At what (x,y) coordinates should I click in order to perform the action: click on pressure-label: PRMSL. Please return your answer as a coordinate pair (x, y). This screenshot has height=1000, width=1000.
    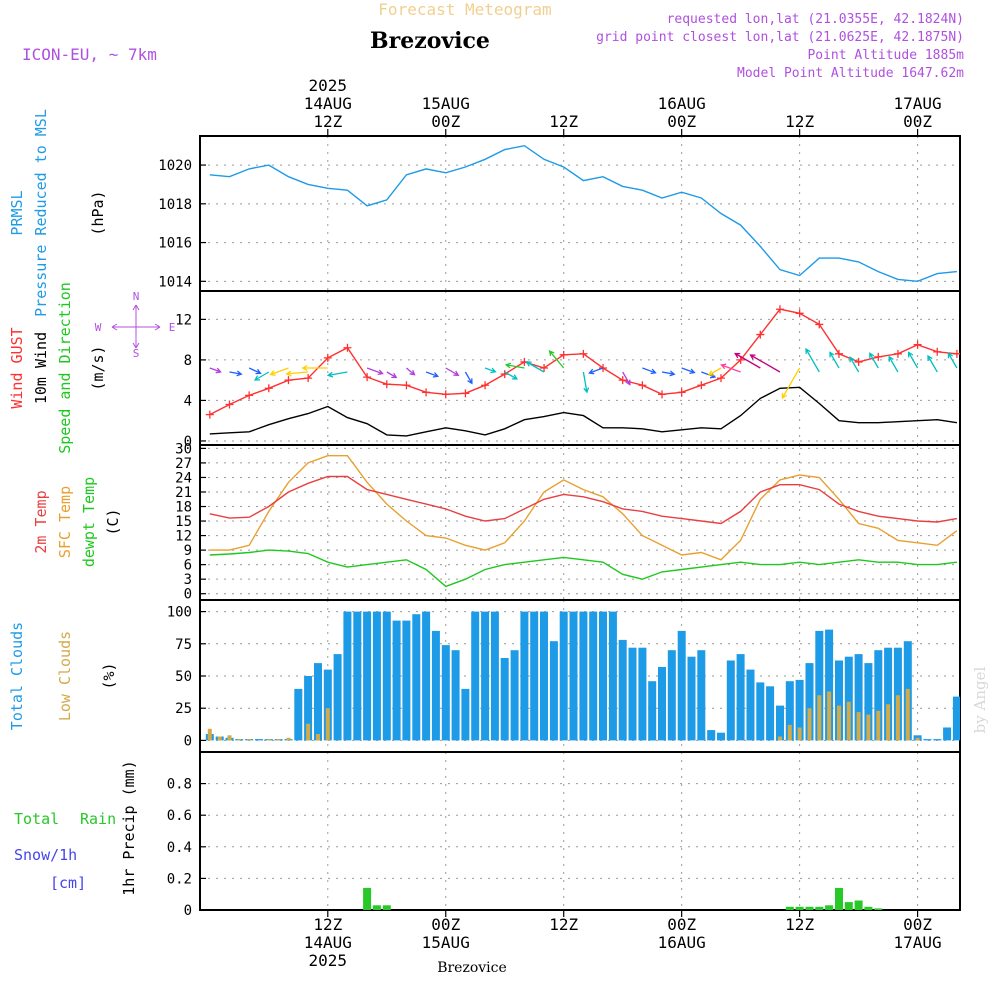
    Looking at the image, I should click on (17, 212).